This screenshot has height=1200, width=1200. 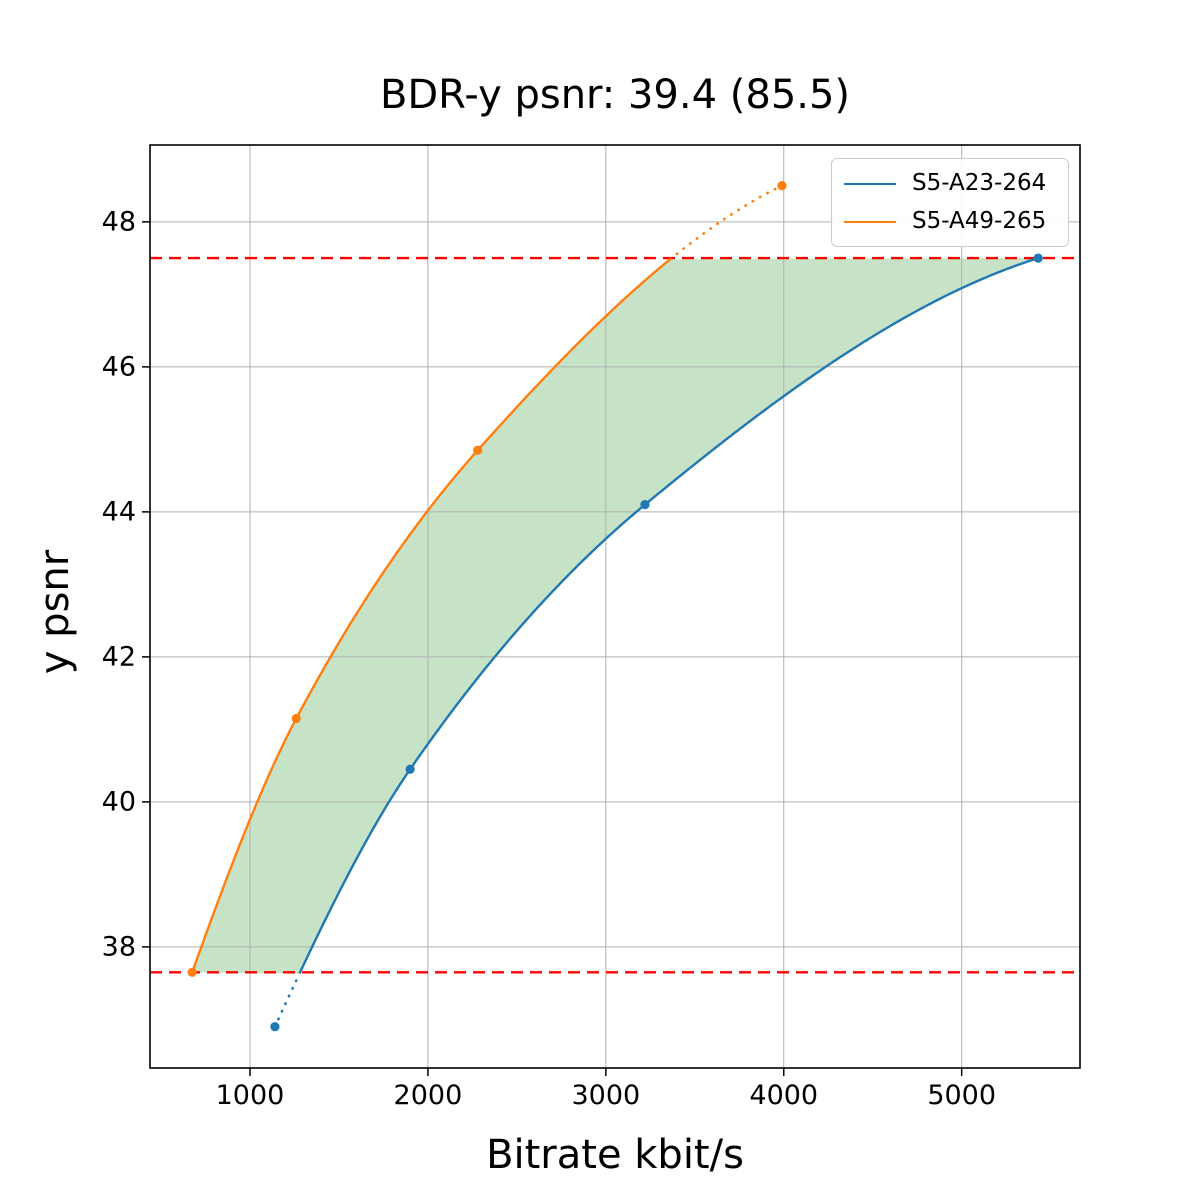 What do you see at coordinates (250, 1095) in the screenshot?
I see `x-tick-label-1000: 1000` at bounding box center [250, 1095].